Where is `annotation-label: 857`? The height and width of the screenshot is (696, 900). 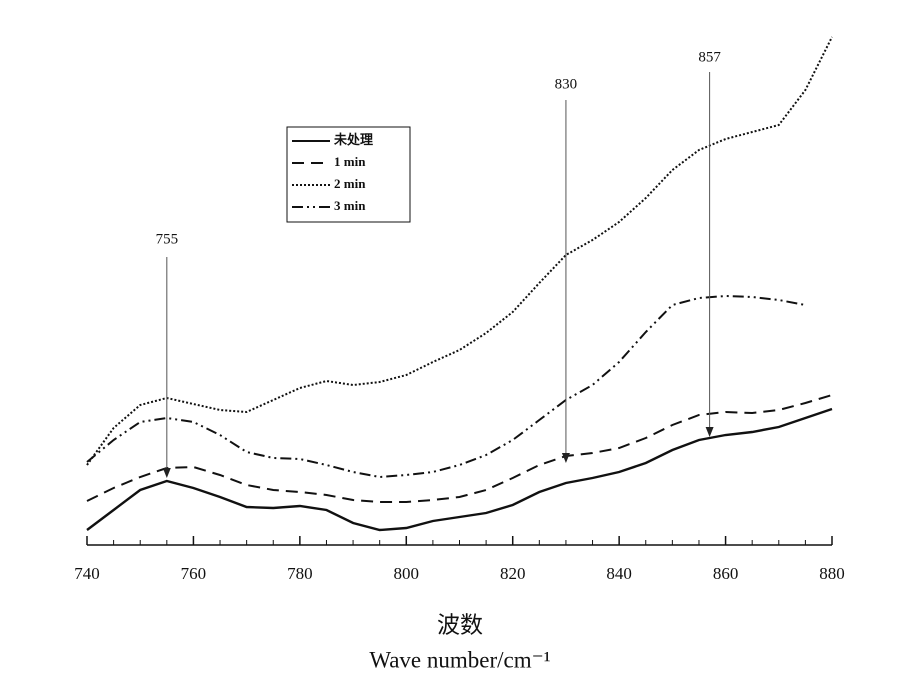
annotation-label: 857 is located at coordinates (709, 57).